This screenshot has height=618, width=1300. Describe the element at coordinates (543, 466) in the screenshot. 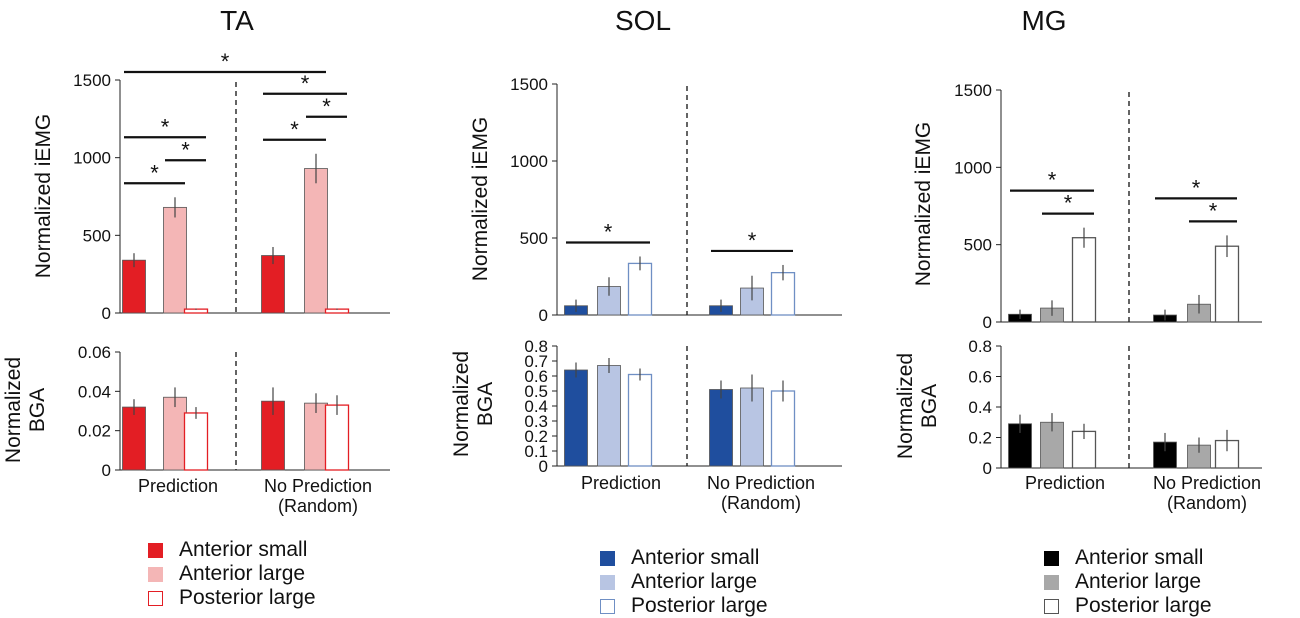

I see `sol-bga-tick-label: 0` at that location.